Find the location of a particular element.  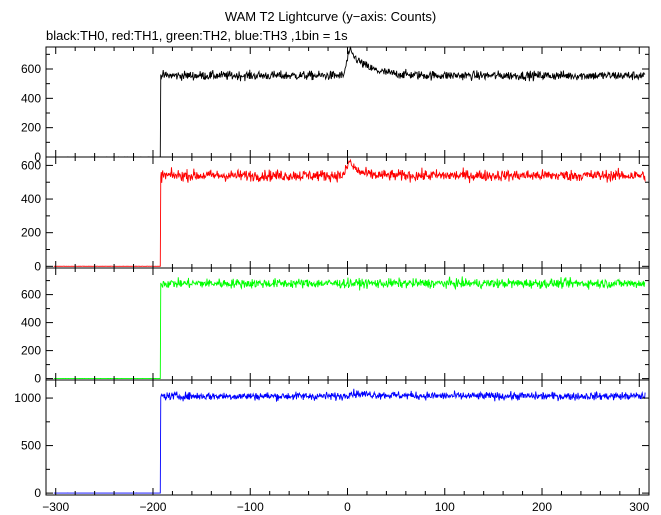

x-tick-label: −300 is located at coordinates (55, 507).